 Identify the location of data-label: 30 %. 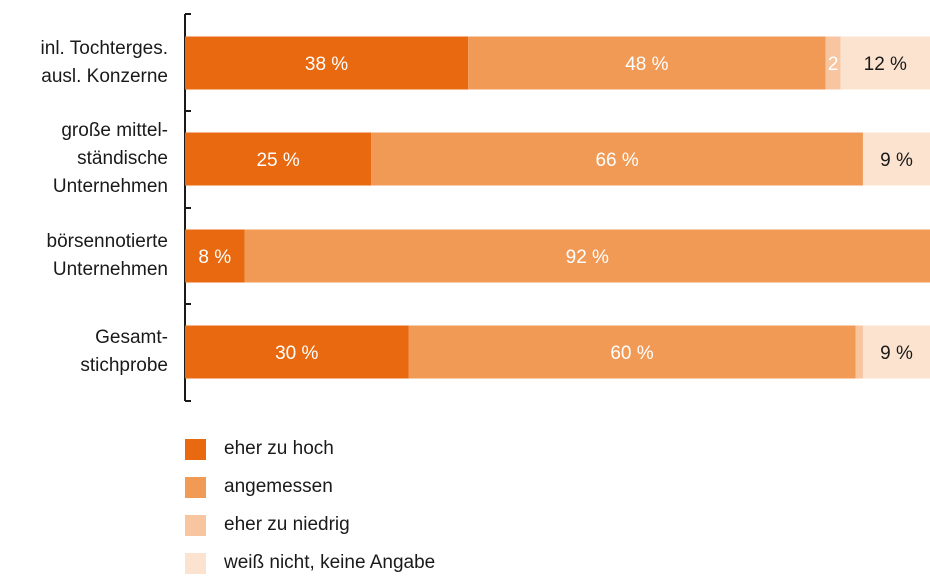
(296, 353).